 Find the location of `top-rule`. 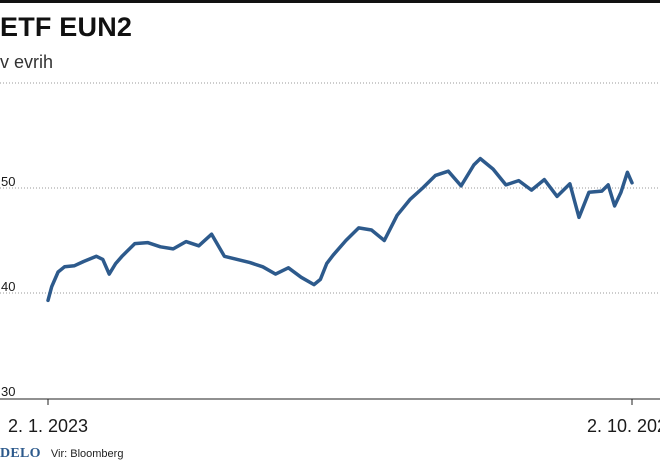

top-rule is located at coordinates (330, 1).